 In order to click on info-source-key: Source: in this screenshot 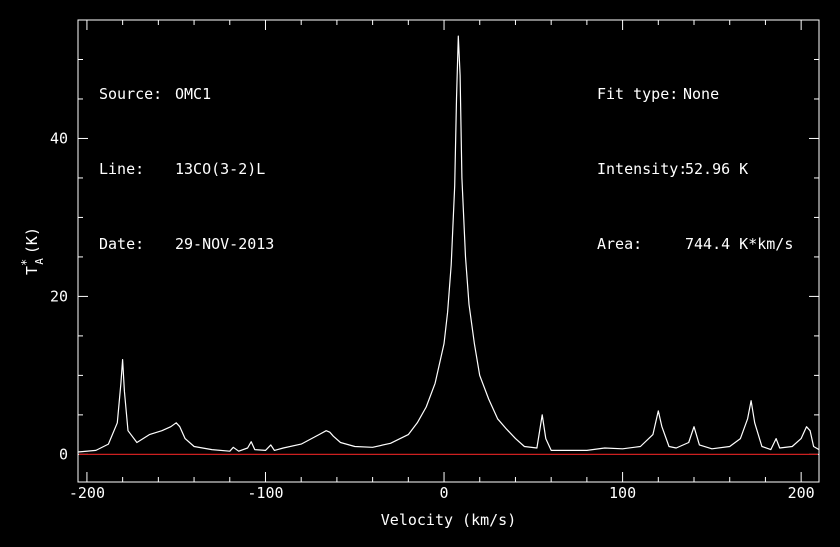, I will do `click(131, 94)`.